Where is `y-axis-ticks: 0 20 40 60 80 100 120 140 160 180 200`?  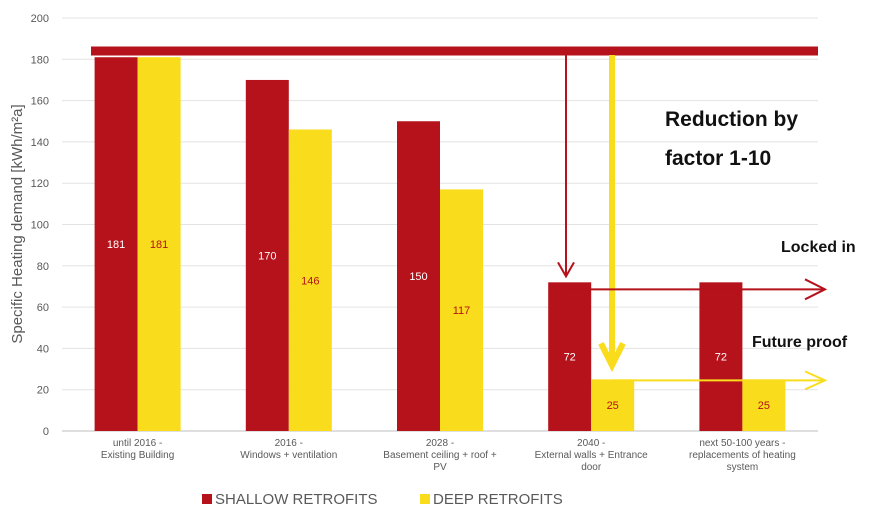 y-axis-ticks: 0 20 40 60 80 100 120 140 160 180 200 is located at coordinates (40, 225).